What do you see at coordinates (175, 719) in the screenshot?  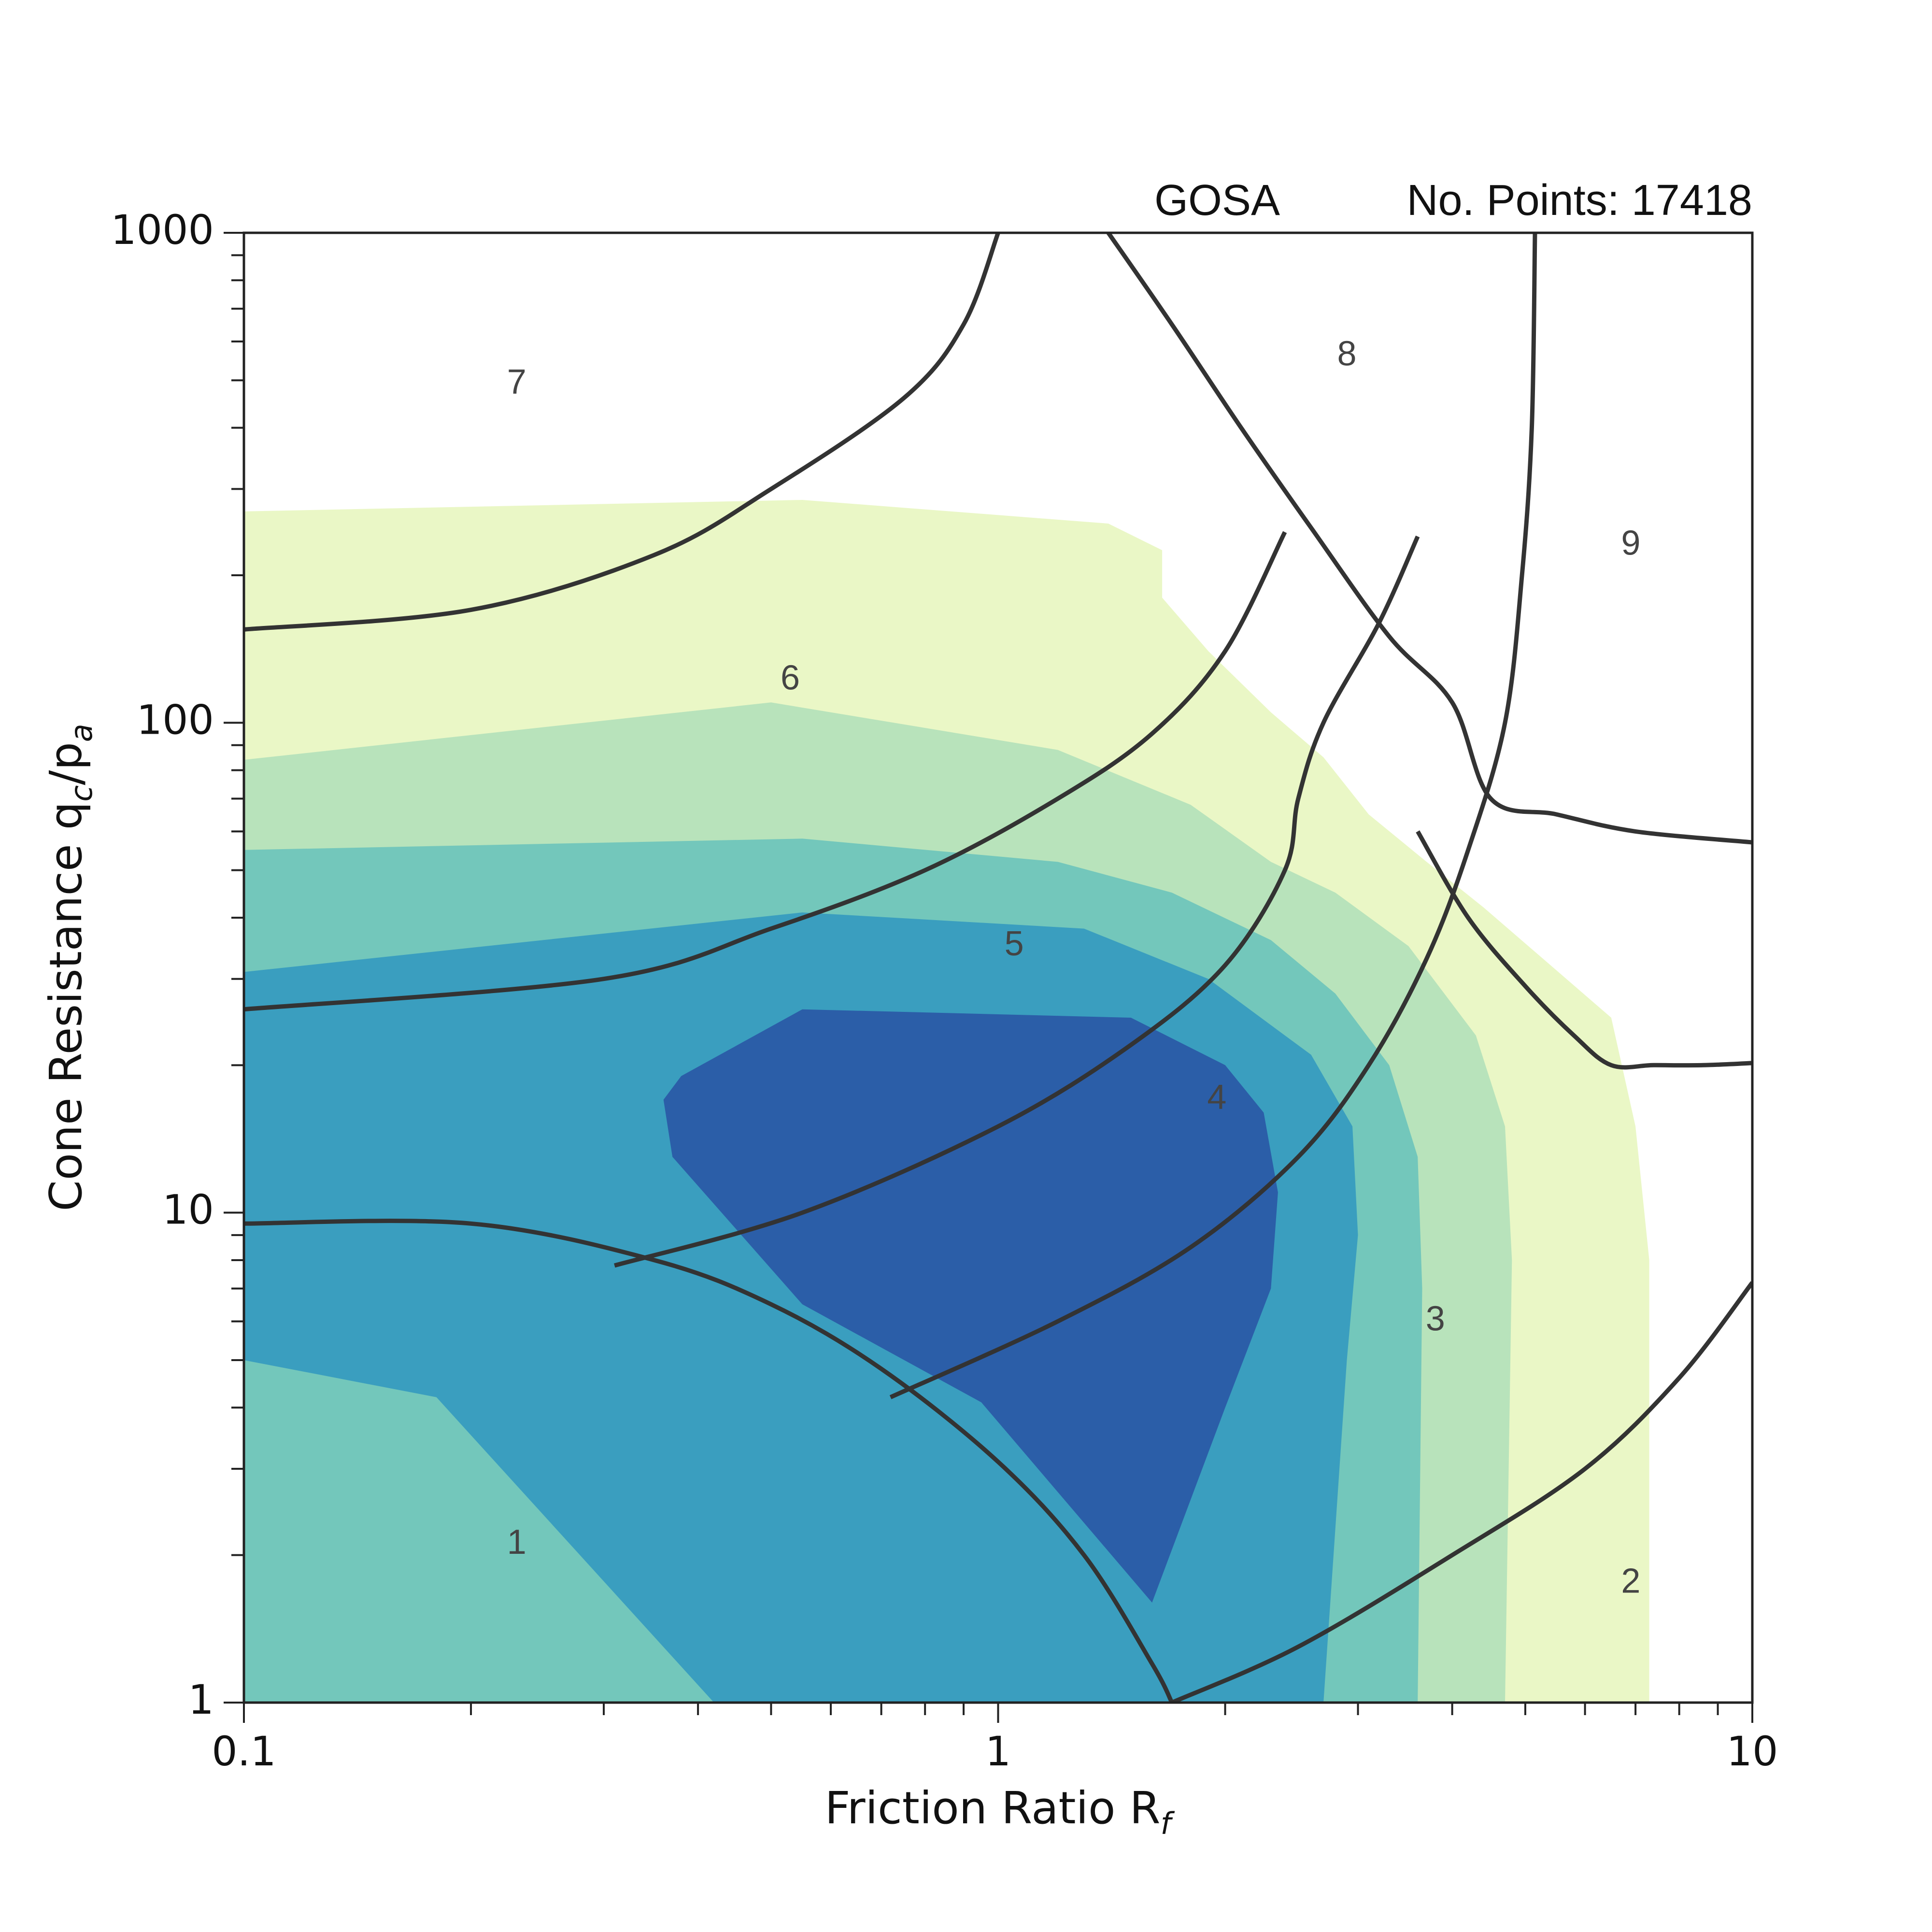 I see `y-tick-label: 100` at bounding box center [175, 719].